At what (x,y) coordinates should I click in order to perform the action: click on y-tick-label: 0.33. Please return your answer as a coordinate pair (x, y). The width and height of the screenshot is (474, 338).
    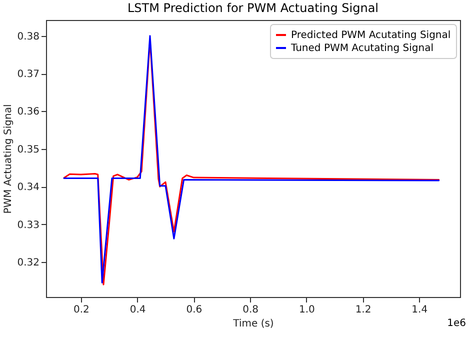
    Looking at the image, I should click on (28, 225).